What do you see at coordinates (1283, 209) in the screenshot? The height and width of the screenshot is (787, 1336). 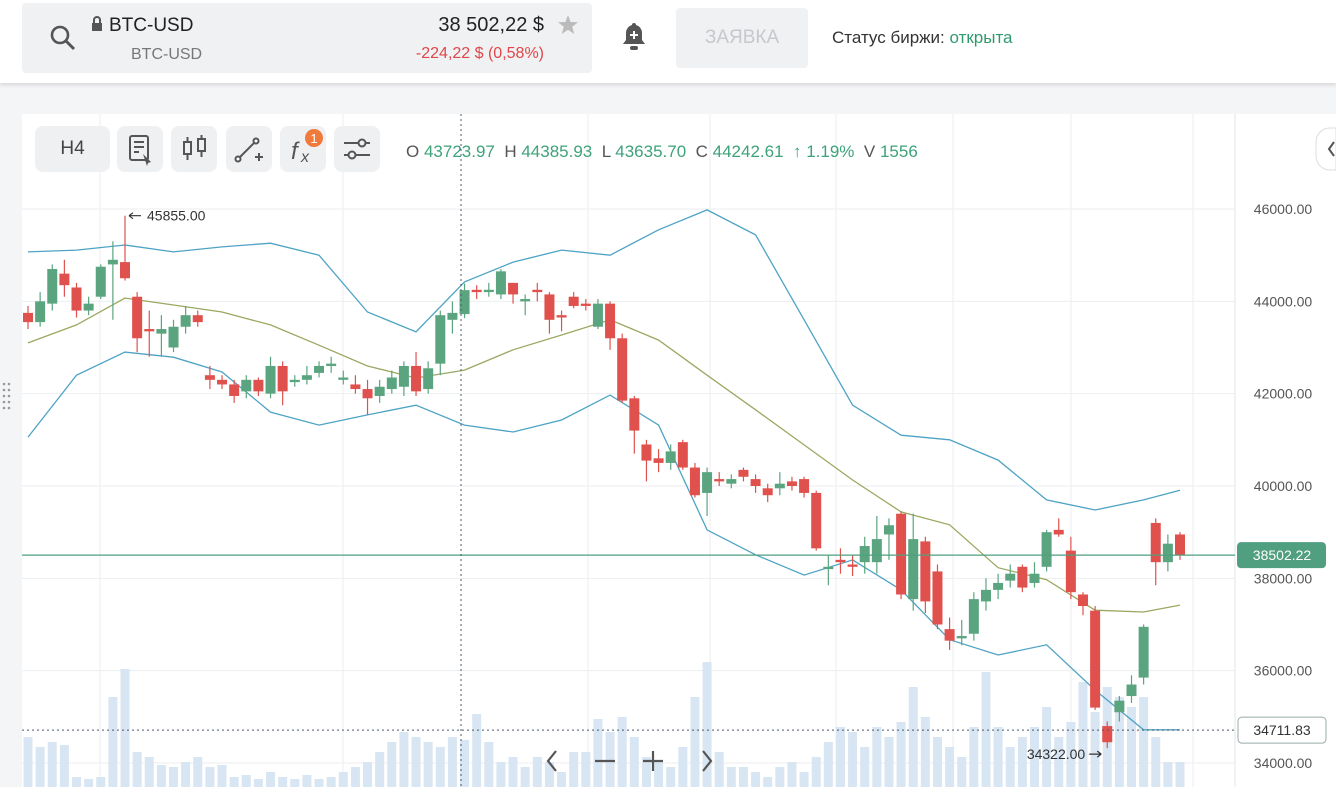 I see `y-tick-label: 46000.00` at bounding box center [1283, 209].